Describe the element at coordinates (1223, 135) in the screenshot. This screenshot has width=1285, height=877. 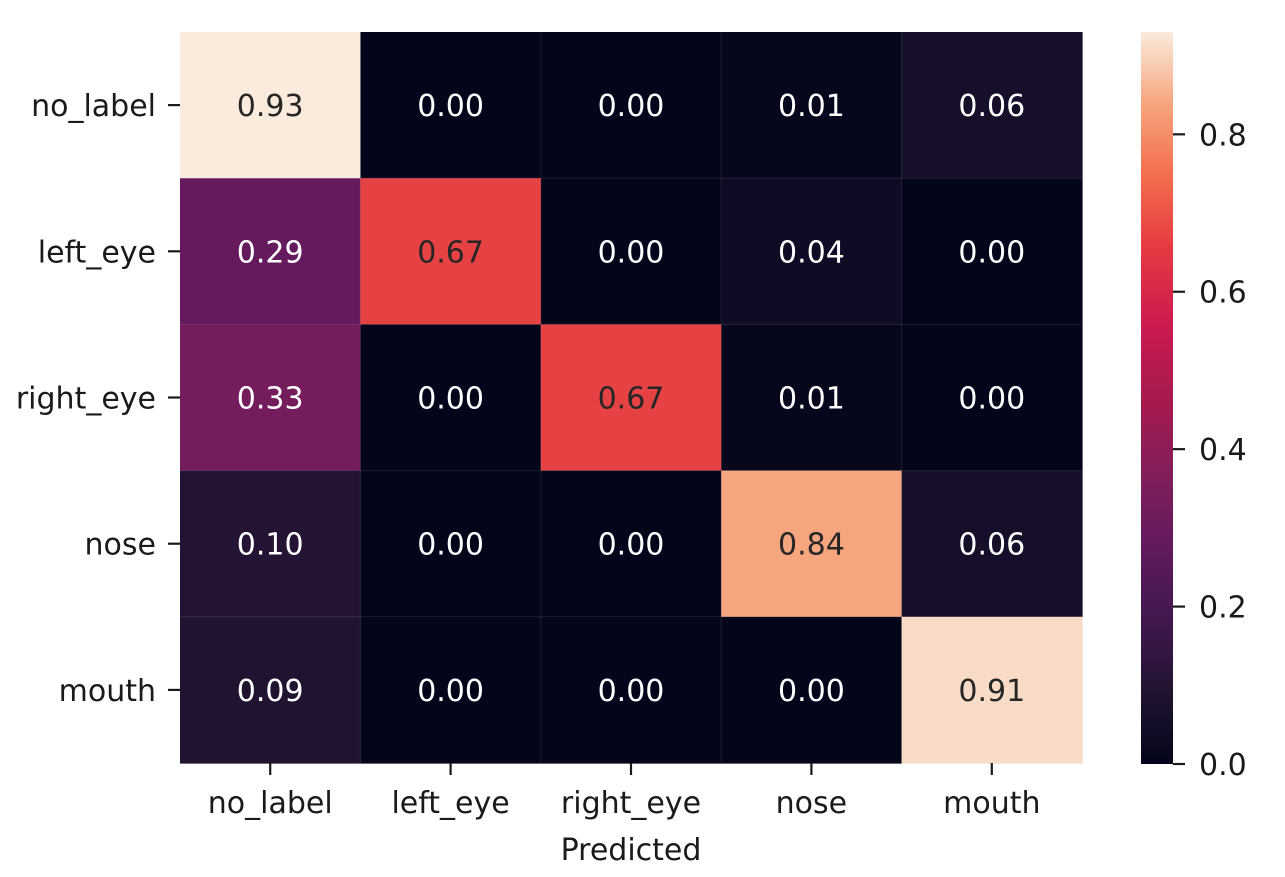
I see `colorbar-tick-label: 0.8` at that location.